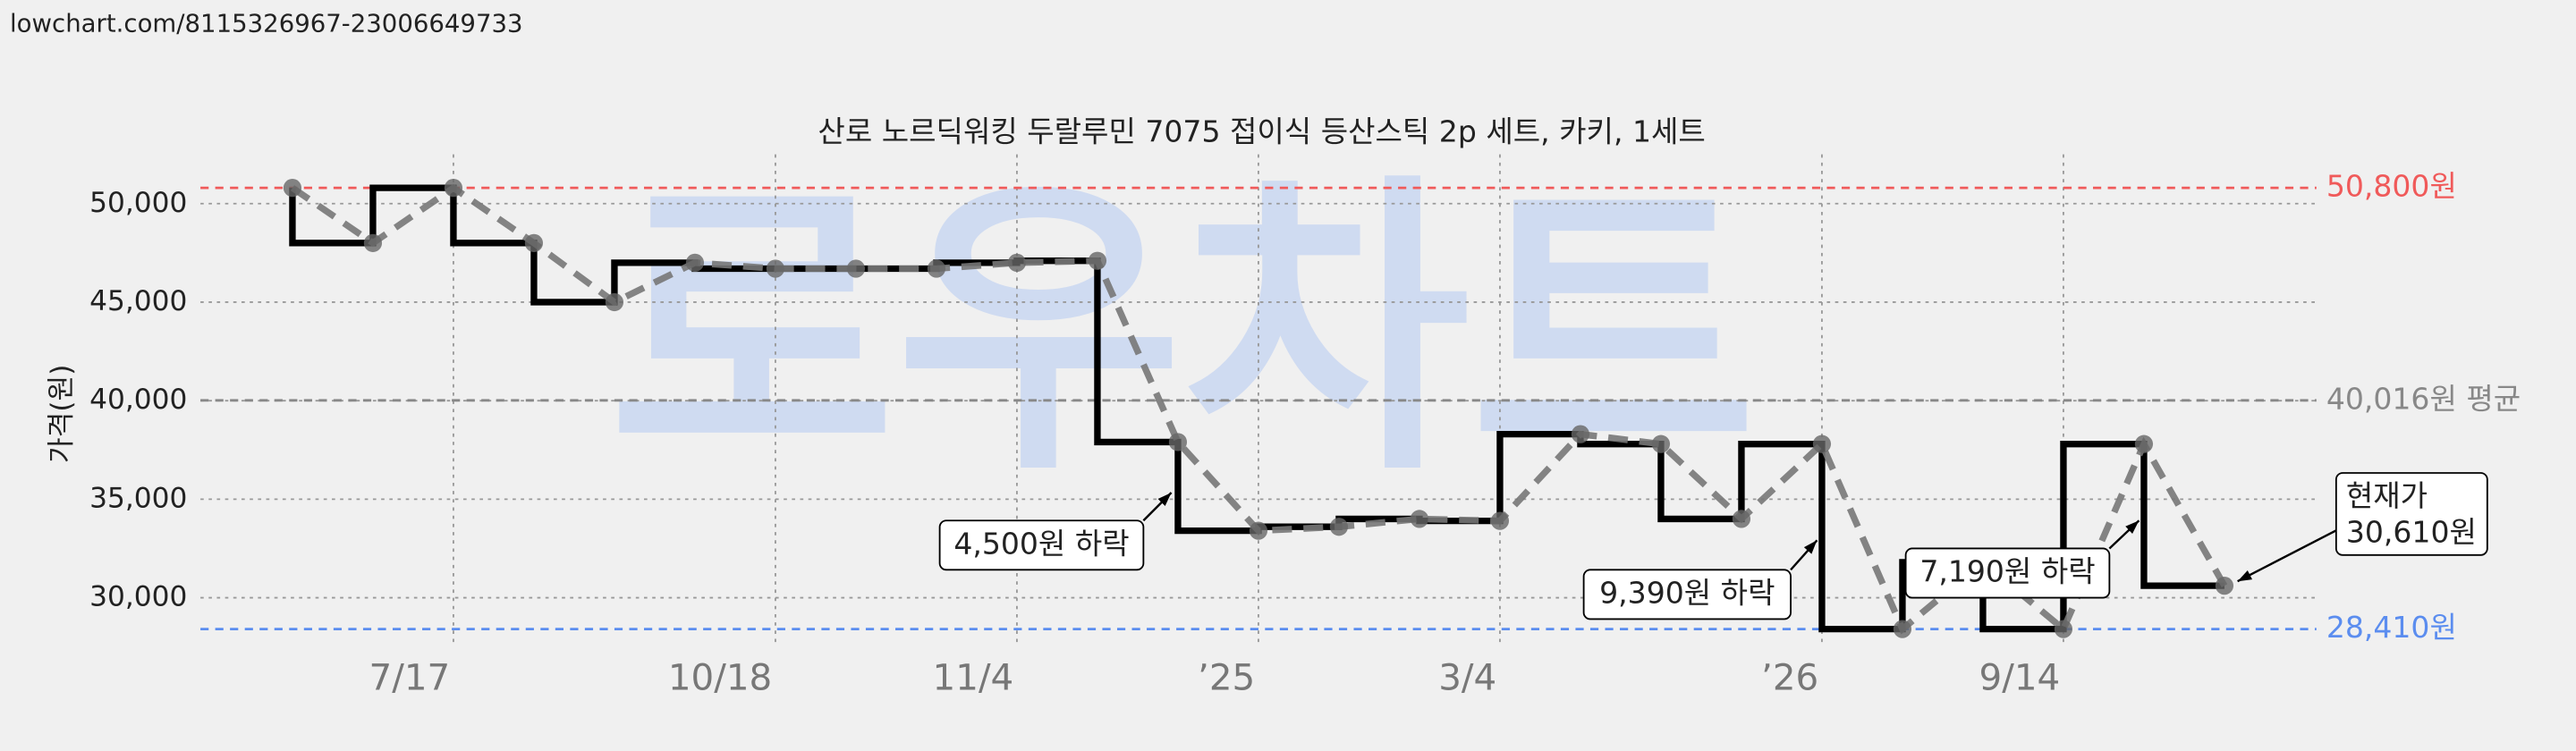  What do you see at coordinates (62, 415) in the screenshot?
I see `y-axis-label: 가격(원)` at bounding box center [62, 415].